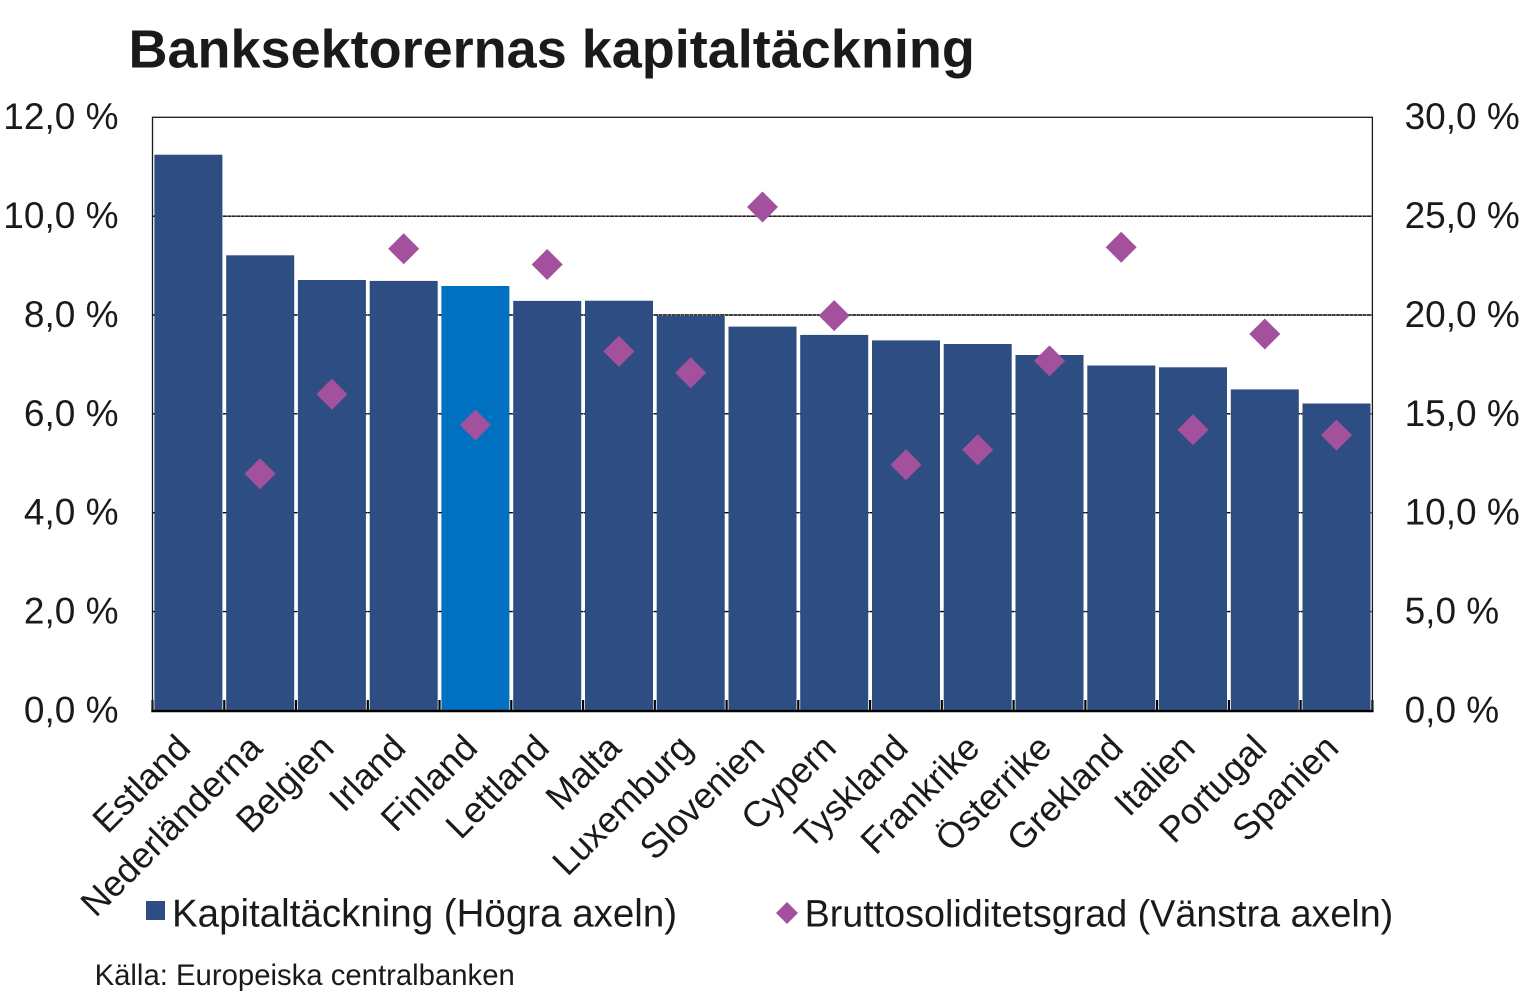  I want to click on svg-text:Banksektorernas kapitaltäcknin: Banksektorernas kapitaltäckning, so click(552, 50).